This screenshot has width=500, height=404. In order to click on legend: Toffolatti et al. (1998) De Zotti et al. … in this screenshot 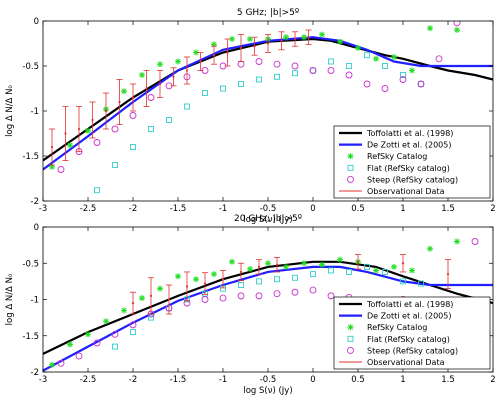, I will do `click(412, 333)`.